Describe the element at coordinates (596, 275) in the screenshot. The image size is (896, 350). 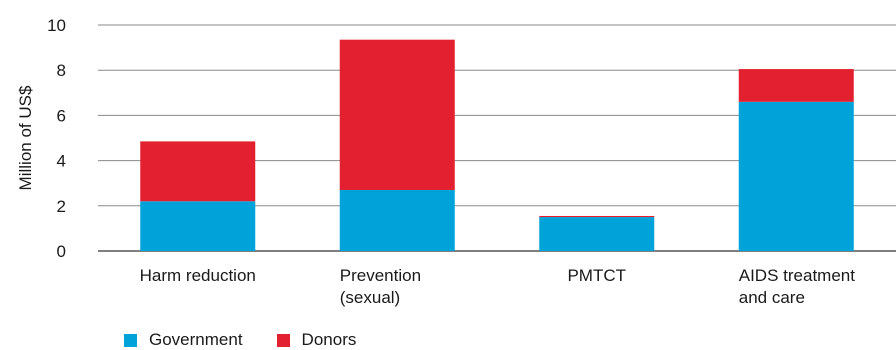
I see `x-category-label: PMTCT` at that location.